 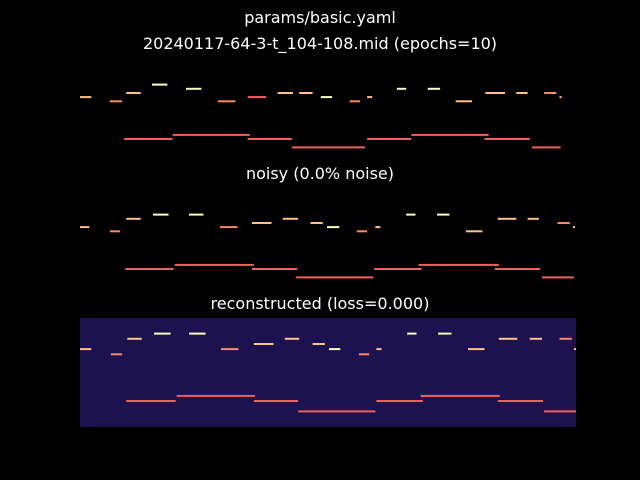 What do you see at coordinates (320, 43) in the screenshot?
I see `figure-title-file: 20240117-64-3-t_104-108.mid (epochs=10)` at bounding box center [320, 43].